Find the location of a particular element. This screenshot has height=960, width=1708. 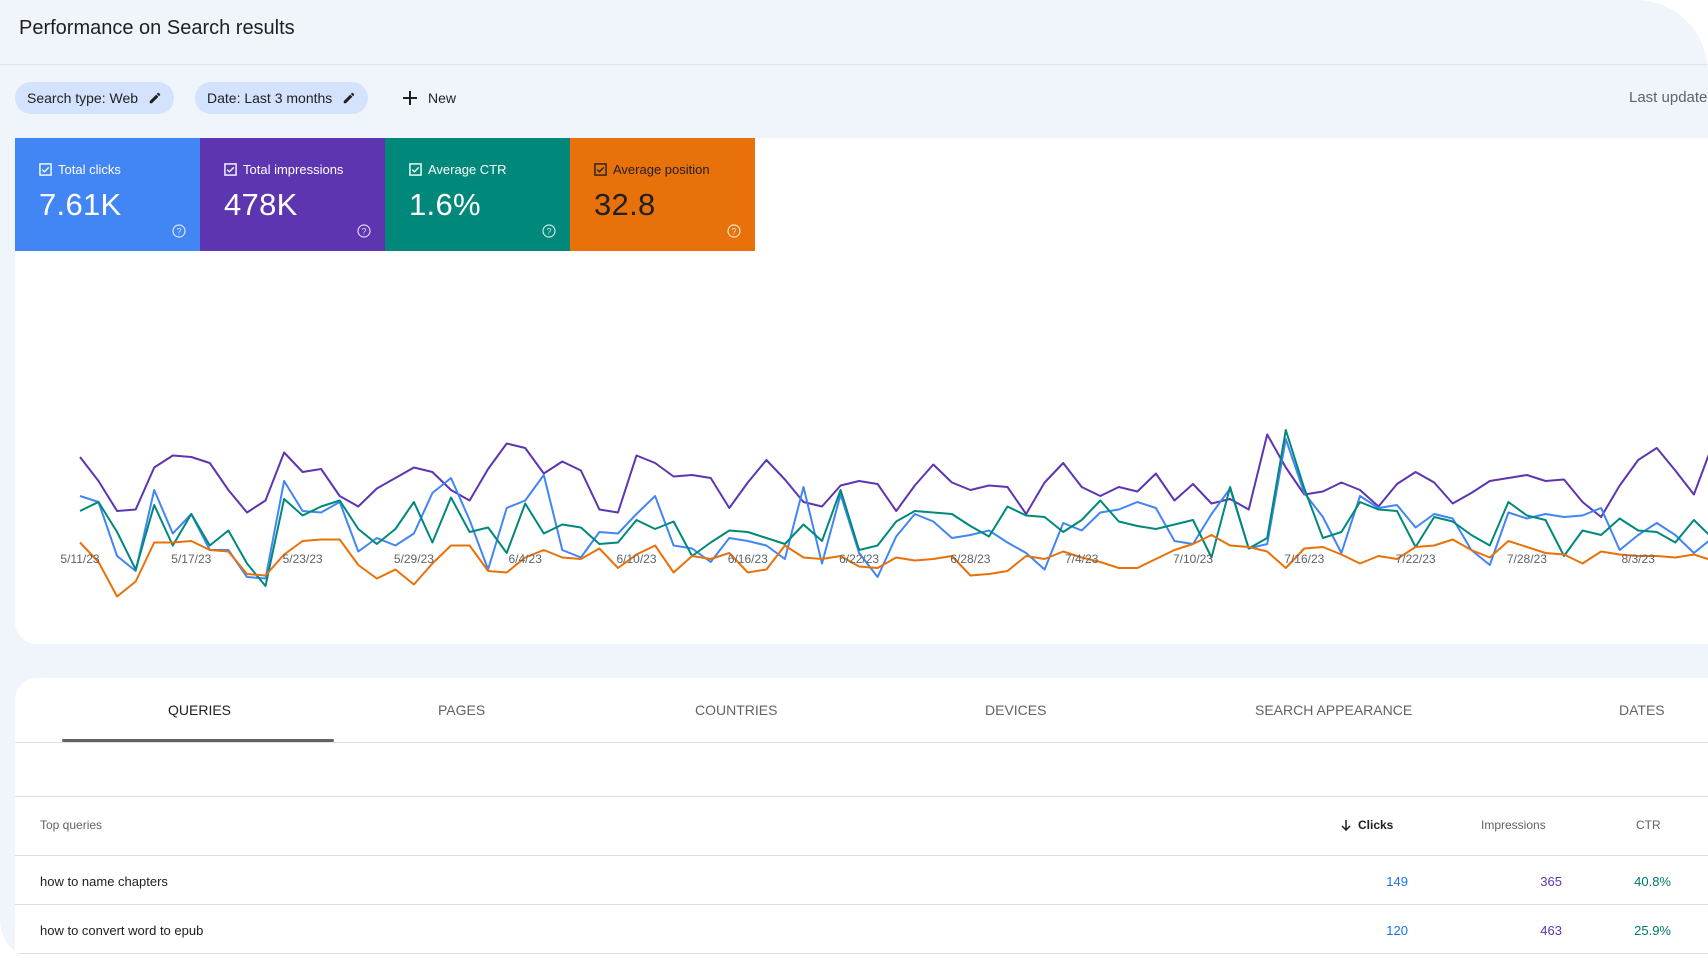

x-tick-label: 6/16/23 is located at coordinates (748, 559).